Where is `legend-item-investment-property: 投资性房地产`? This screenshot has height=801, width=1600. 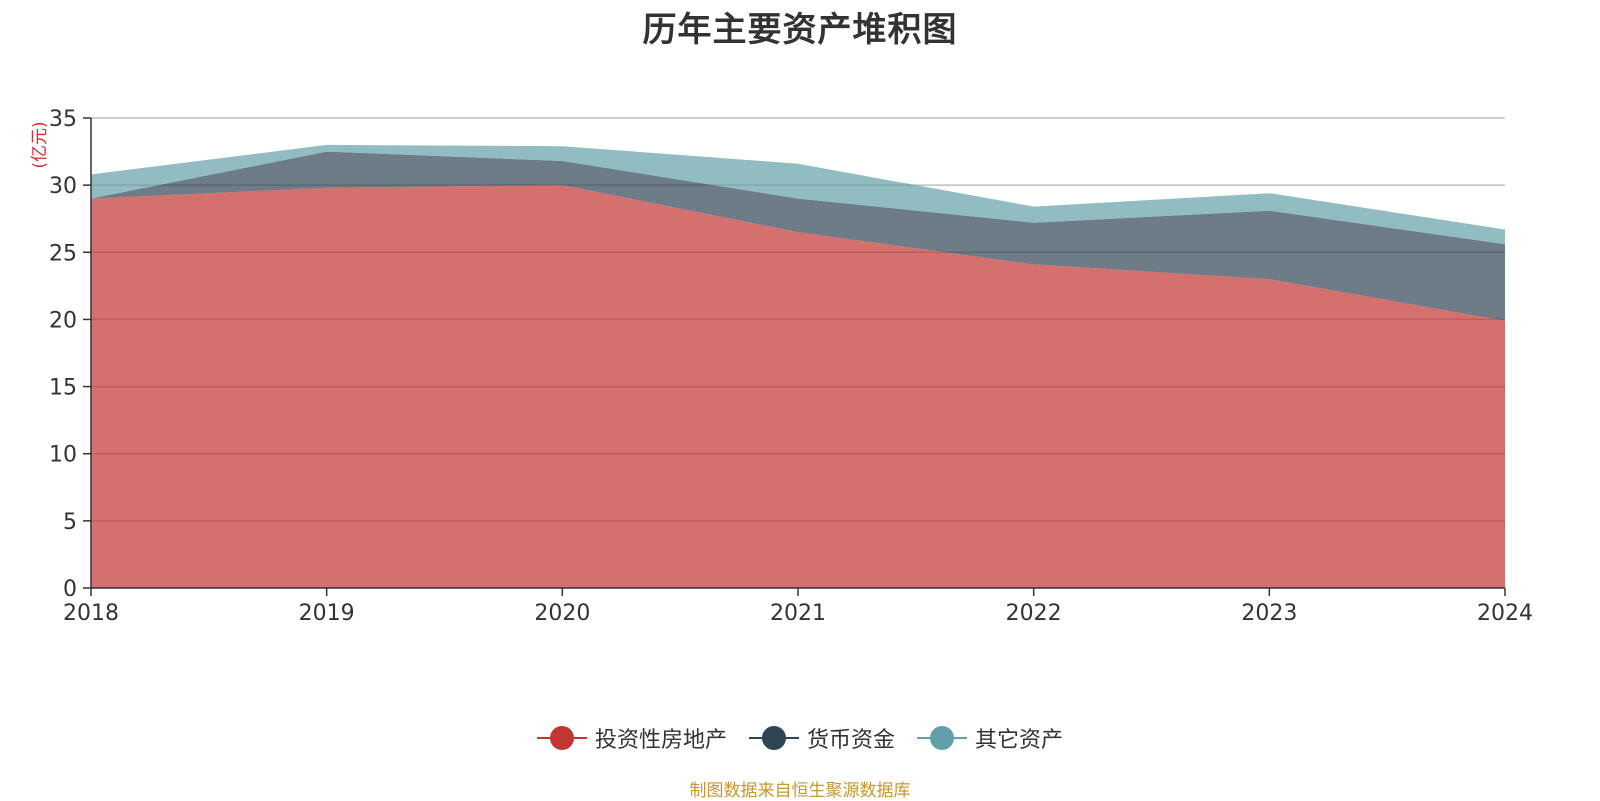 legend-item-investment-property: 投资性房地产 is located at coordinates (631, 738).